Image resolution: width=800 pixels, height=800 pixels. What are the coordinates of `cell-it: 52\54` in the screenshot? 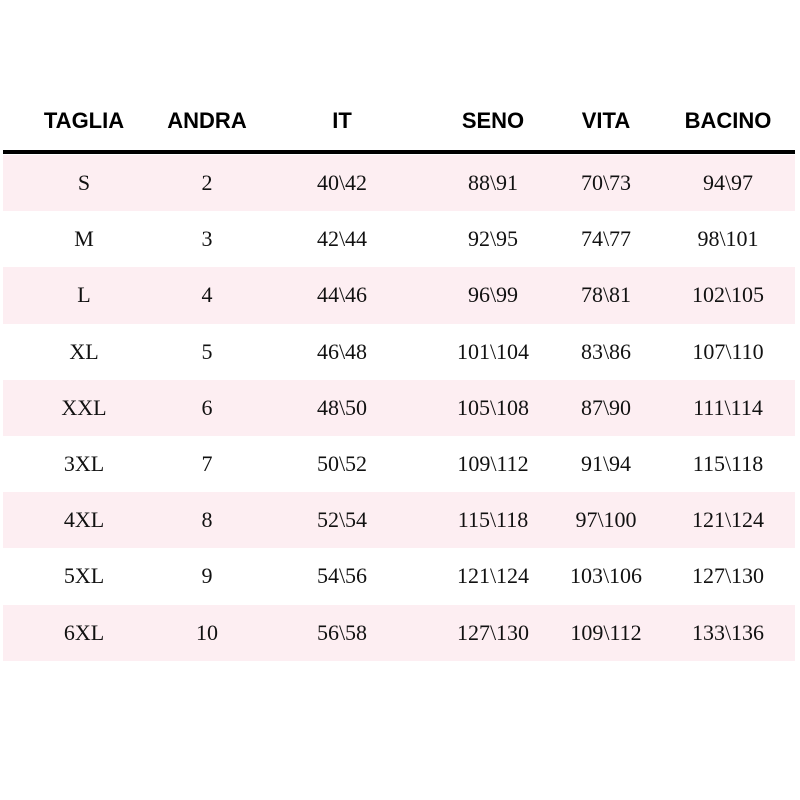 It's located at (342, 520).